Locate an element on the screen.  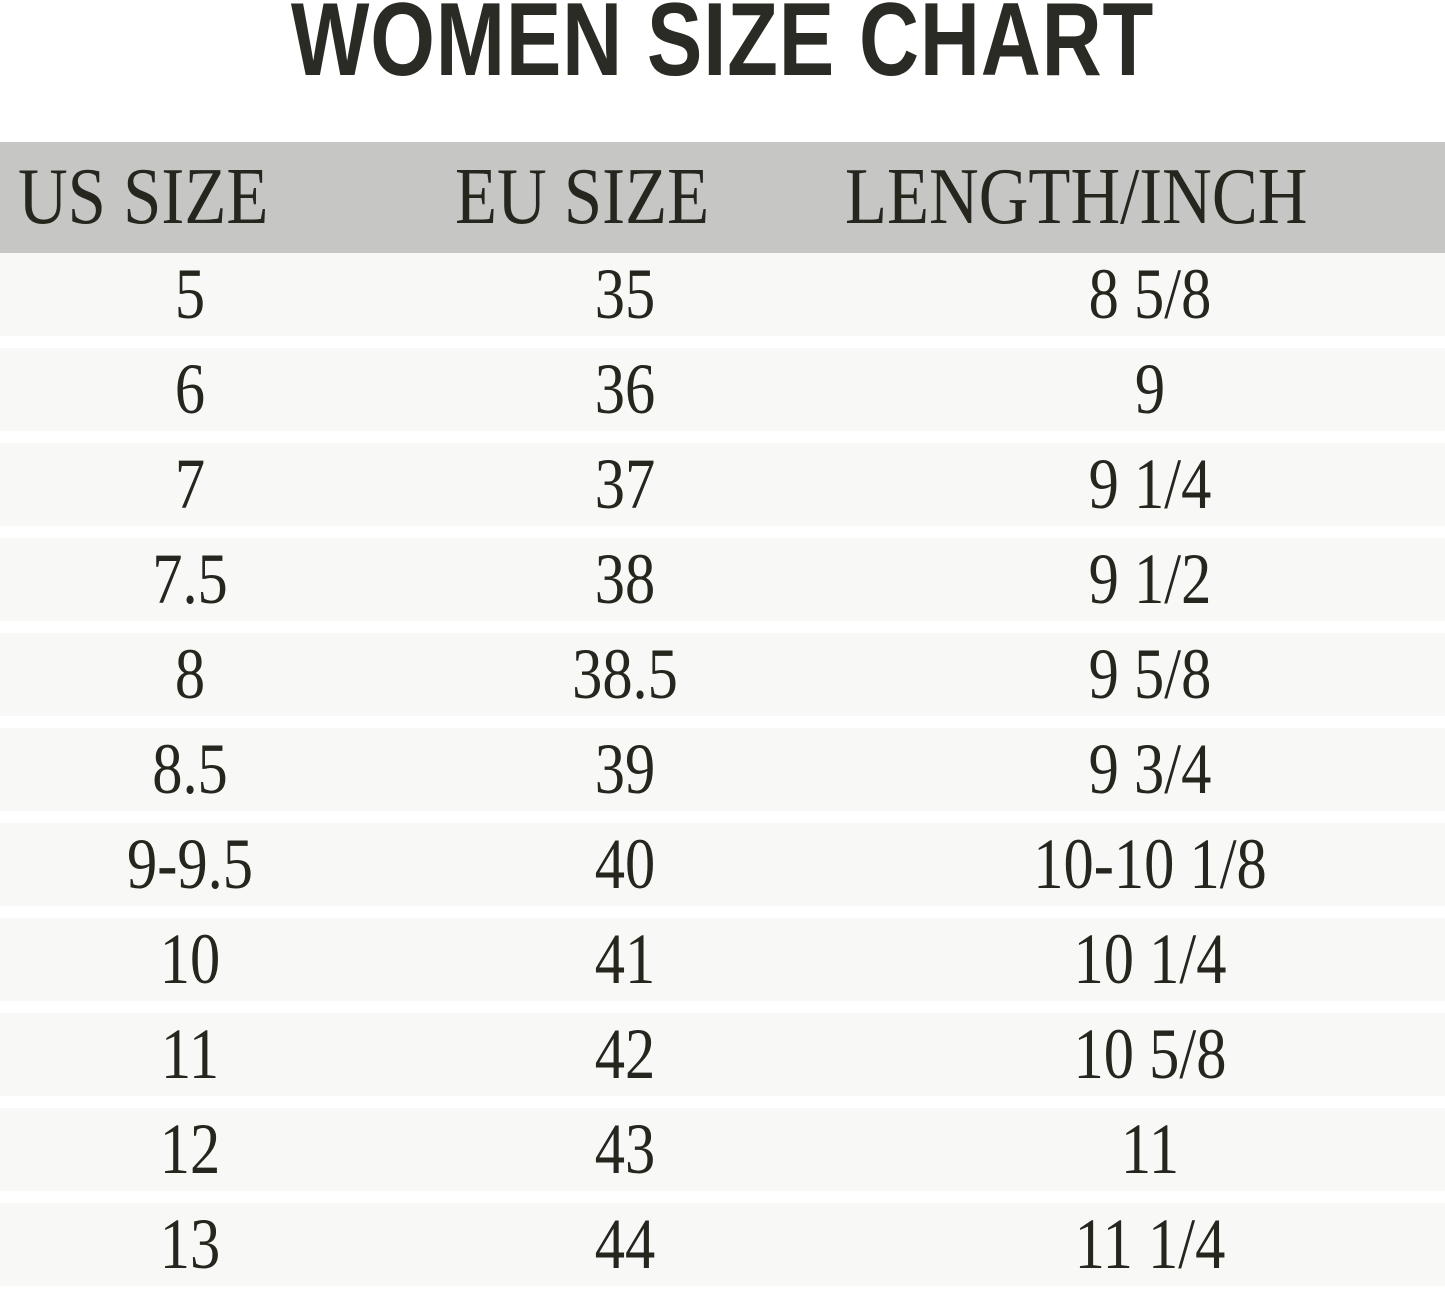
cell-length: 10 5/8 is located at coordinates (1150, 1054).